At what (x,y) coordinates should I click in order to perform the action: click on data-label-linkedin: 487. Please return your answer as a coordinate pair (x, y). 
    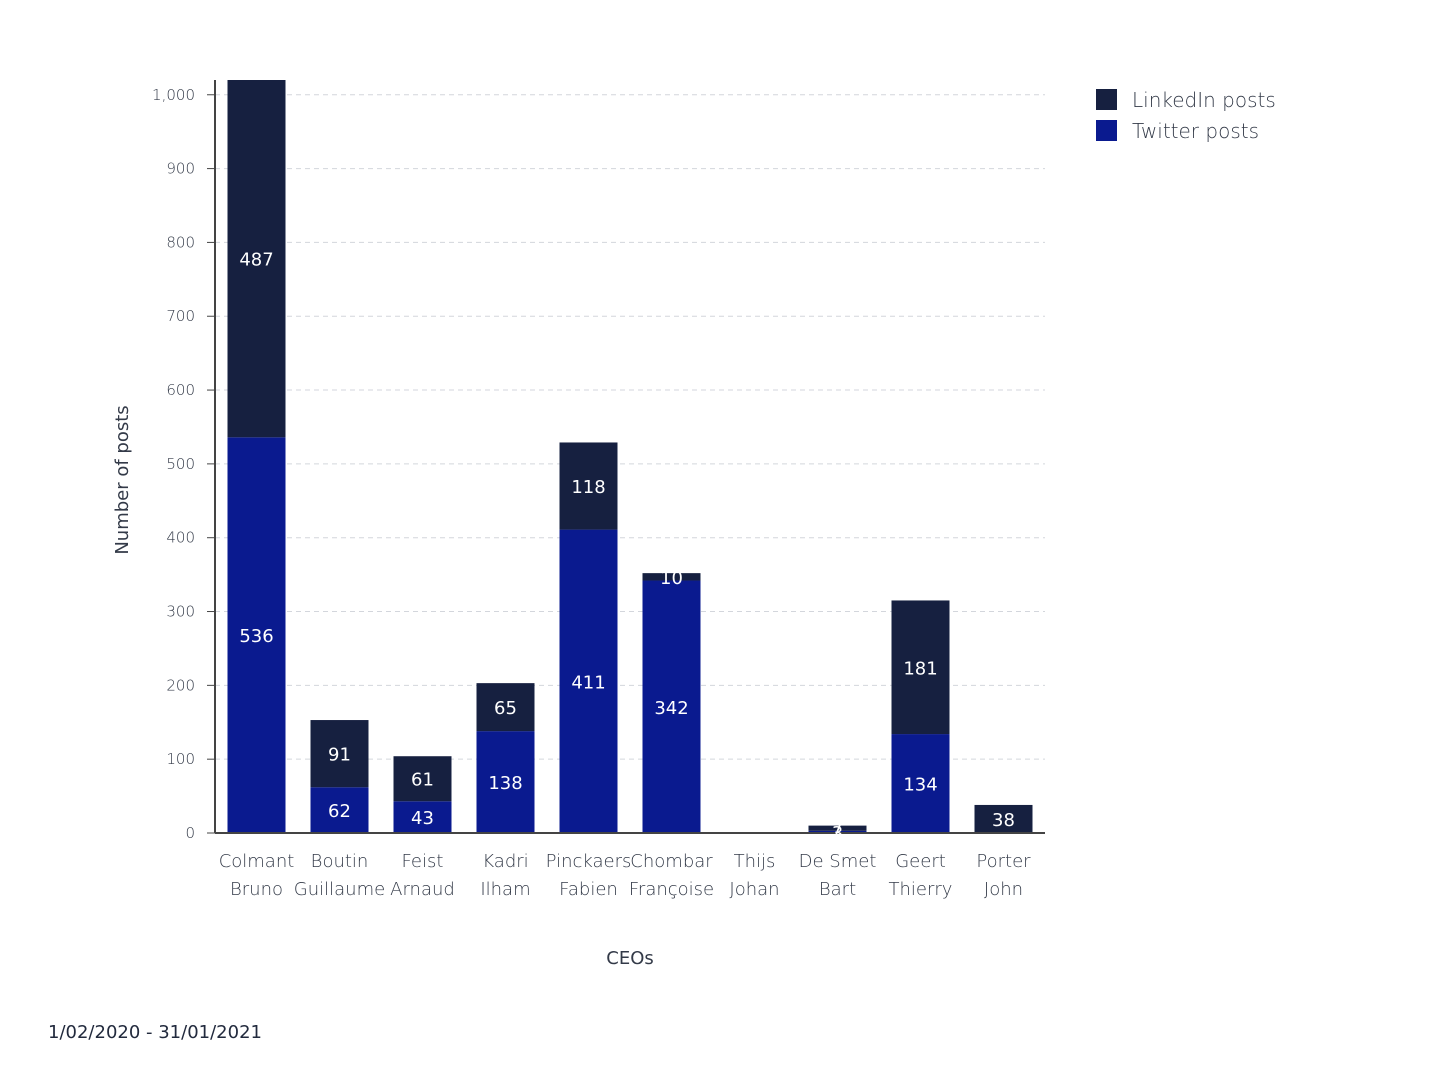
    Looking at the image, I should click on (256, 260).